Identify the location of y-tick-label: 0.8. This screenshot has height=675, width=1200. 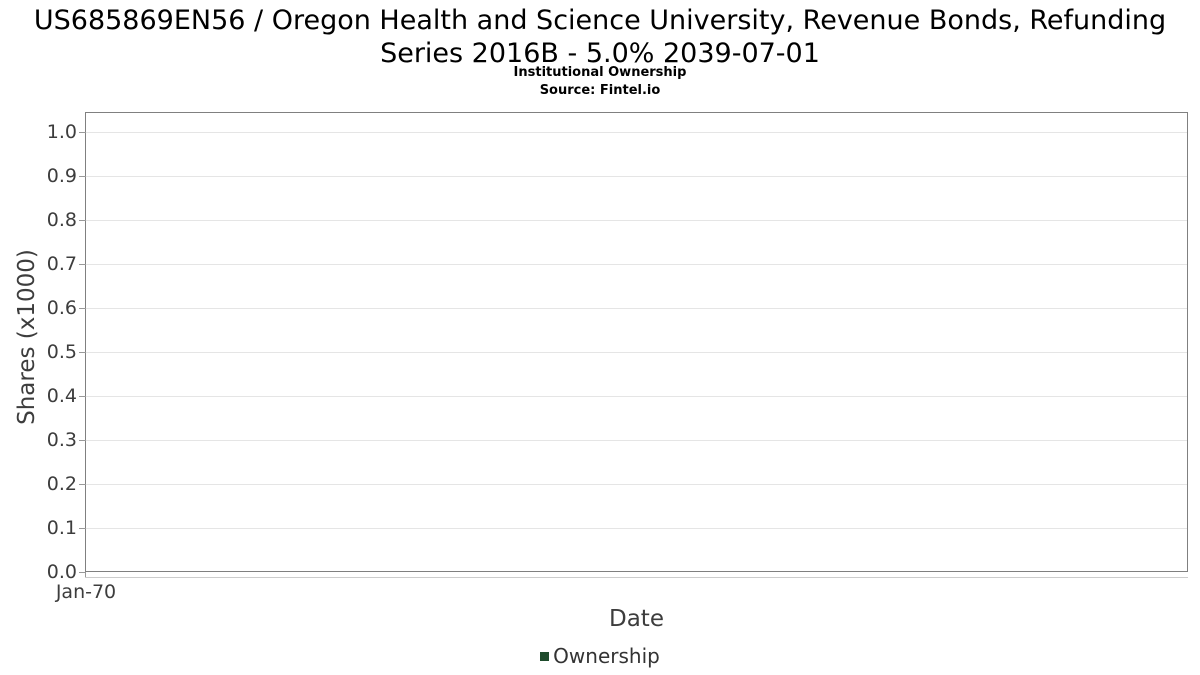
(61, 220).